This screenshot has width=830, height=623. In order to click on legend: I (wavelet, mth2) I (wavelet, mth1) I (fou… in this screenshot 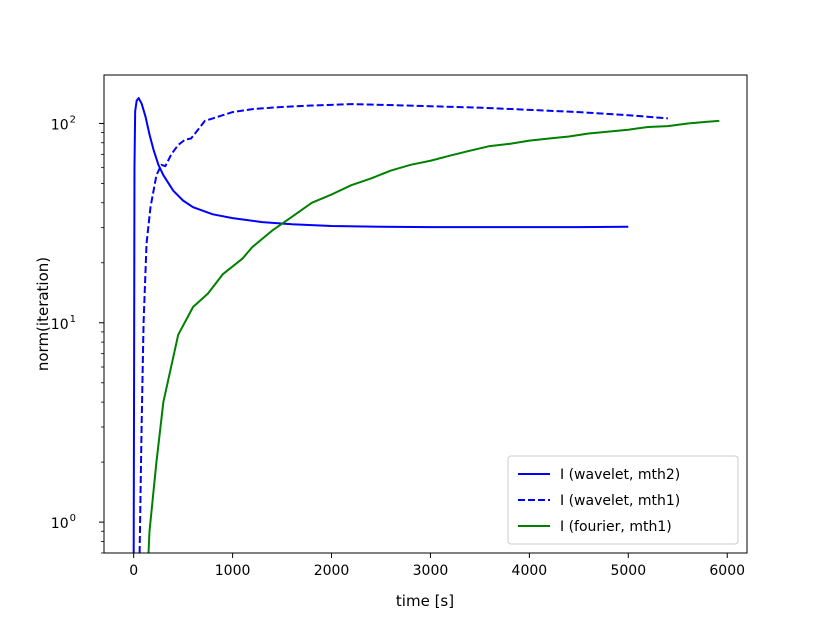, I will do `click(623, 500)`.